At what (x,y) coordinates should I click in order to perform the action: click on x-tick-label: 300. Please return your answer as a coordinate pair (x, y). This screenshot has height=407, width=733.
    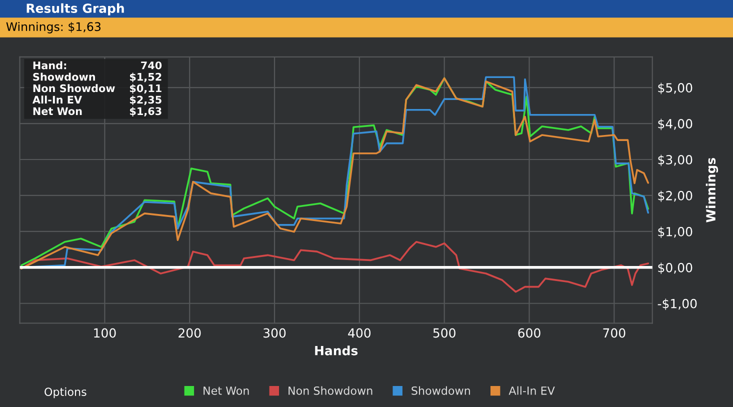
    Looking at the image, I should click on (275, 333).